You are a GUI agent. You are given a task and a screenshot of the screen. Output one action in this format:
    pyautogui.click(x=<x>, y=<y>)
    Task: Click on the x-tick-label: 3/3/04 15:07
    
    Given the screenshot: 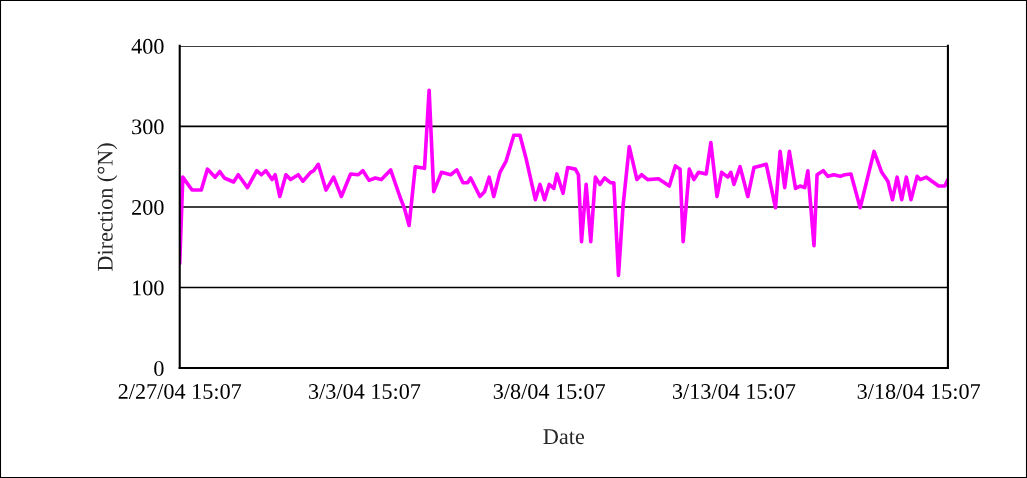 What is the action you would take?
    pyautogui.click(x=365, y=391)
    